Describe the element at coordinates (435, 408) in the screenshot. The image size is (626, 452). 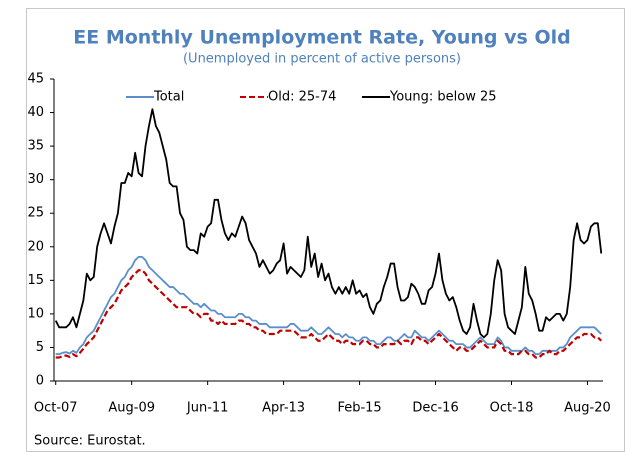
I see `x-tick-label: Dec-16` at that location.